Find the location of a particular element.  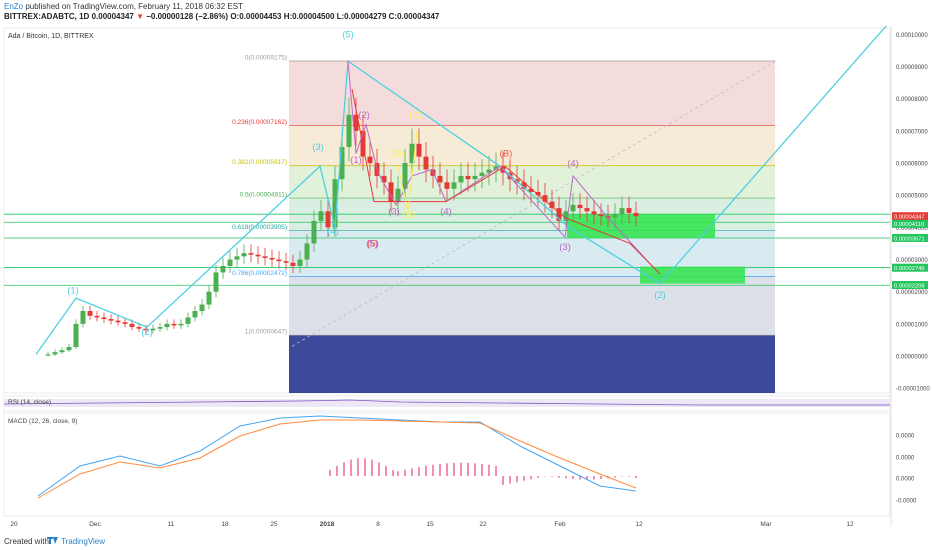

created-with-label: Created with is located at coordinates (26, 541).